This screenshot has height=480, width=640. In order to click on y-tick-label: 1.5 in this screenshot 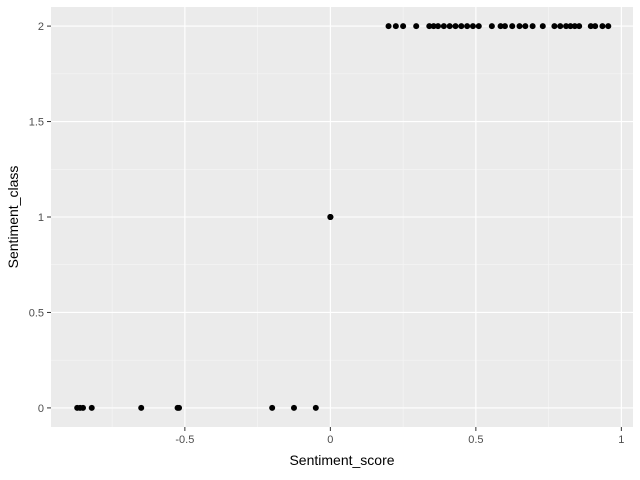, I will do `click(36, 123)`.